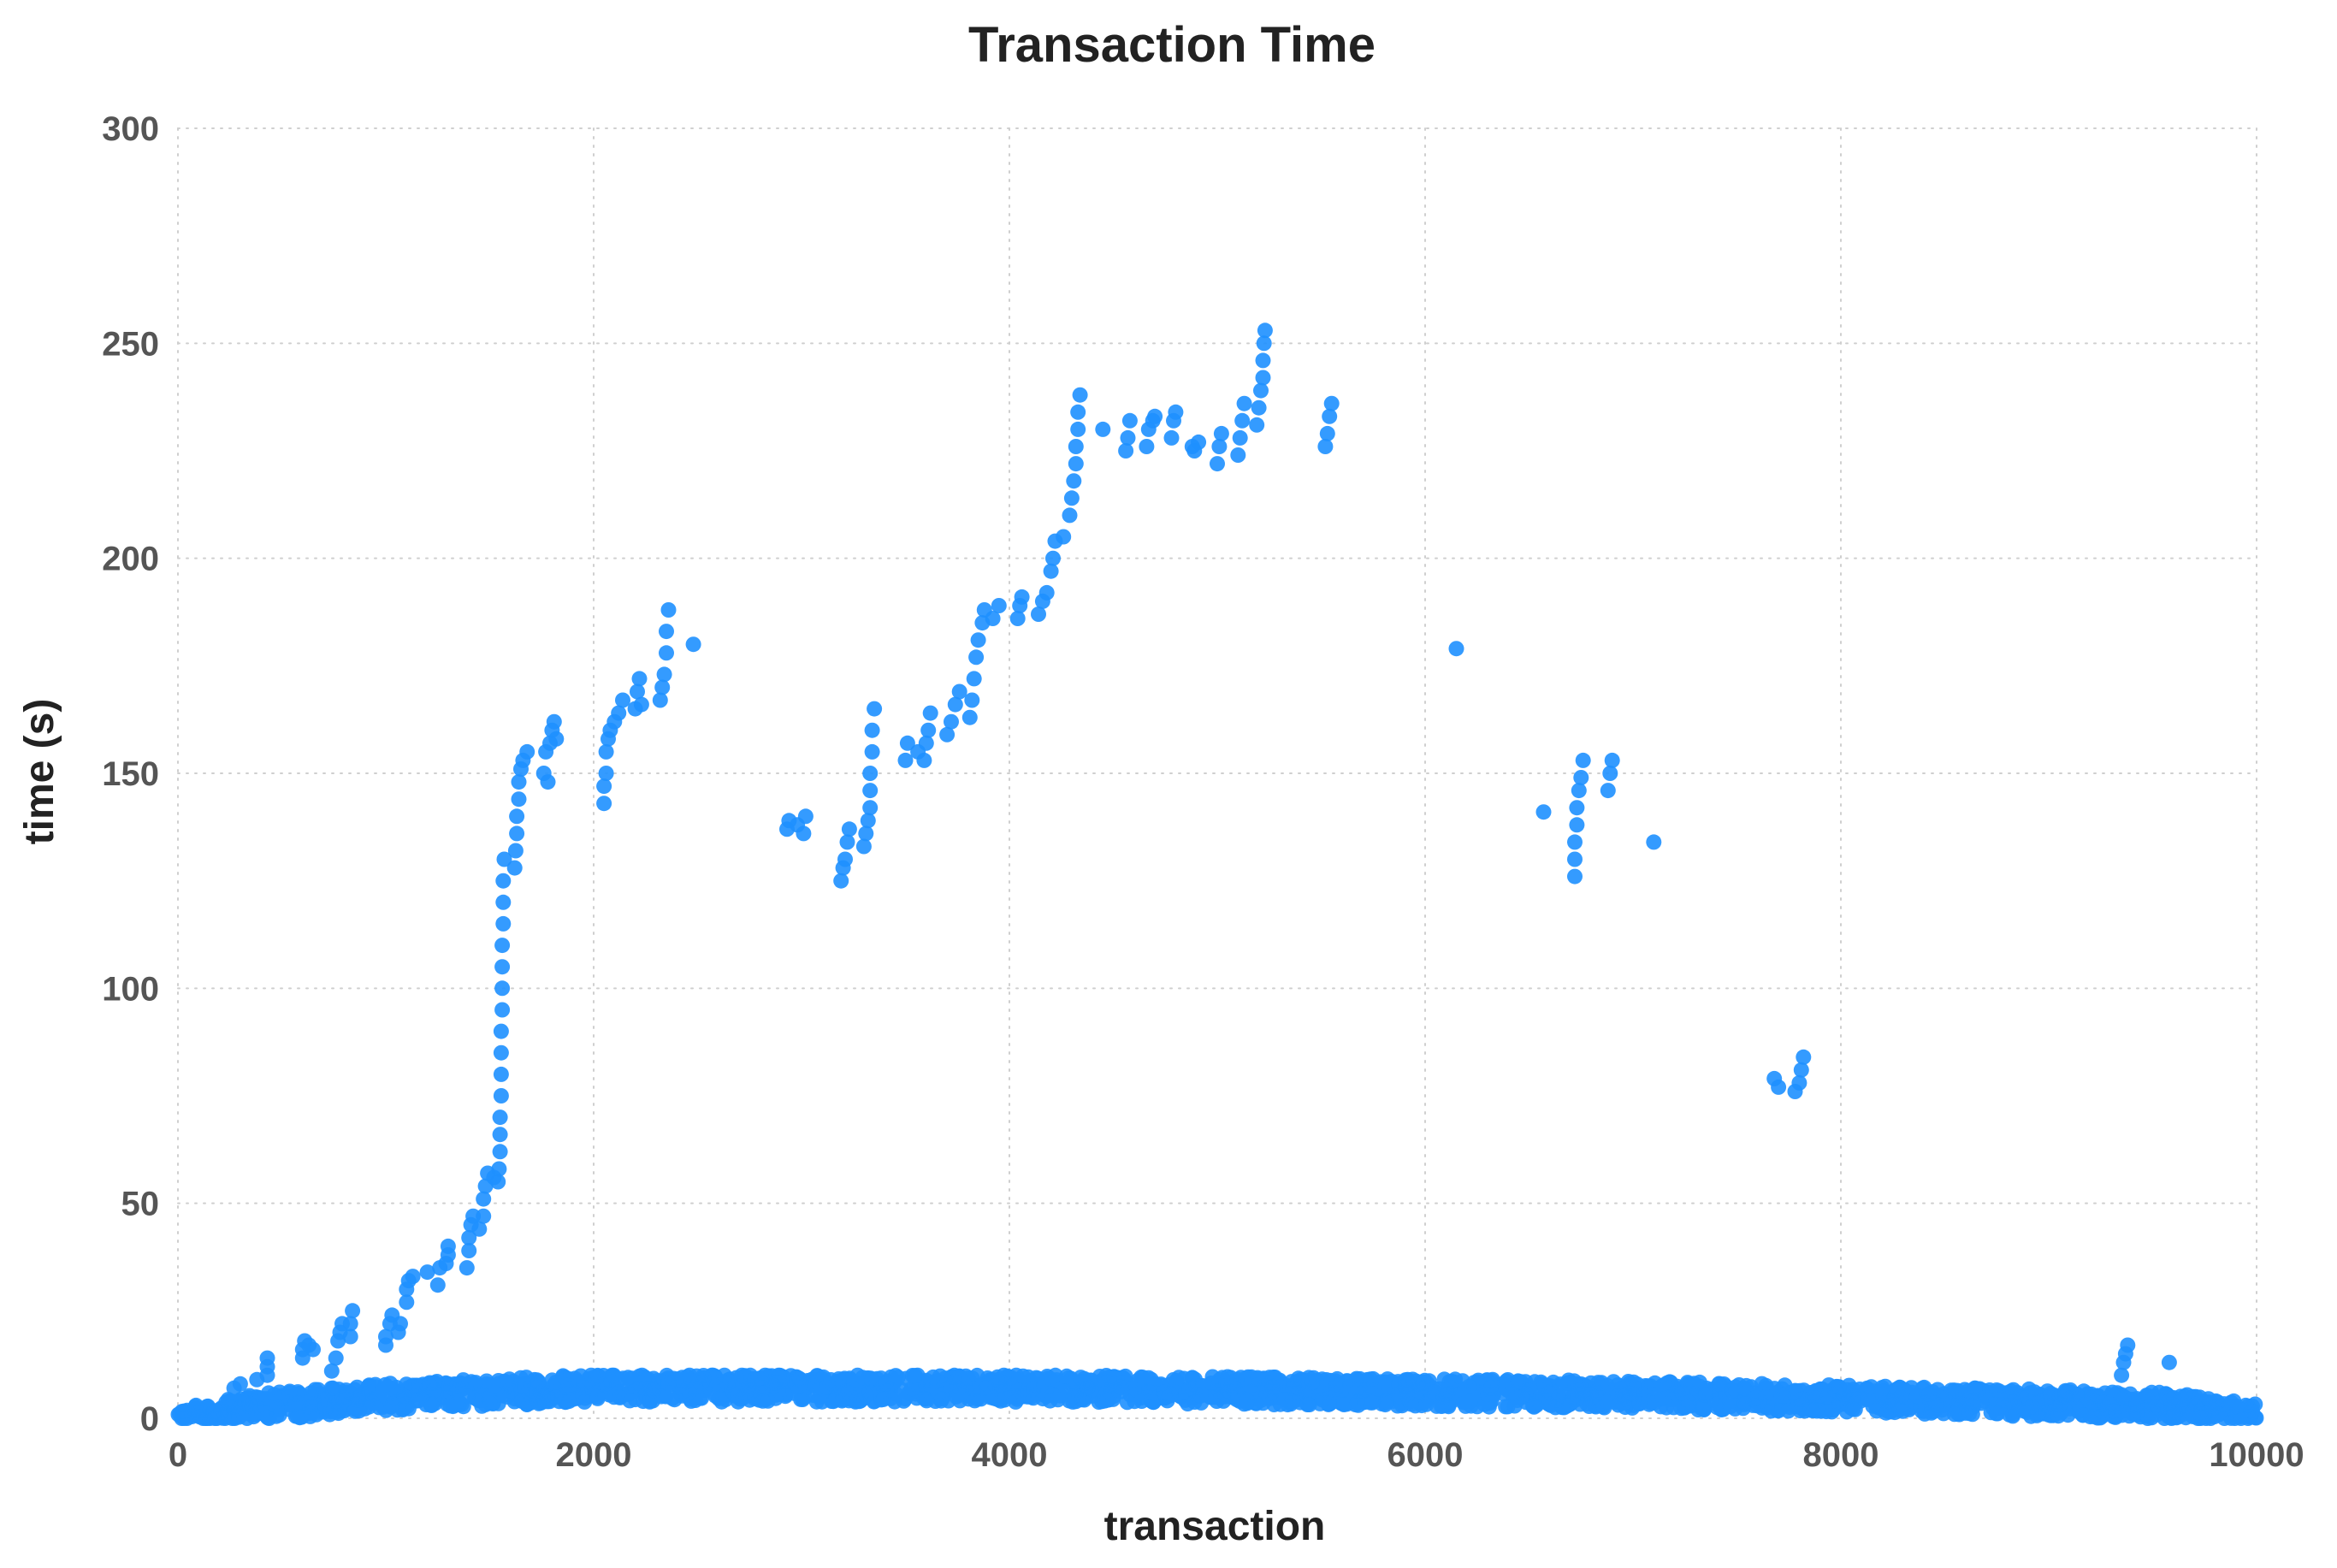 The height and width of the screenshot is (1568, 2337). I want to click on y-tick-label: 250, so click(130, 344).